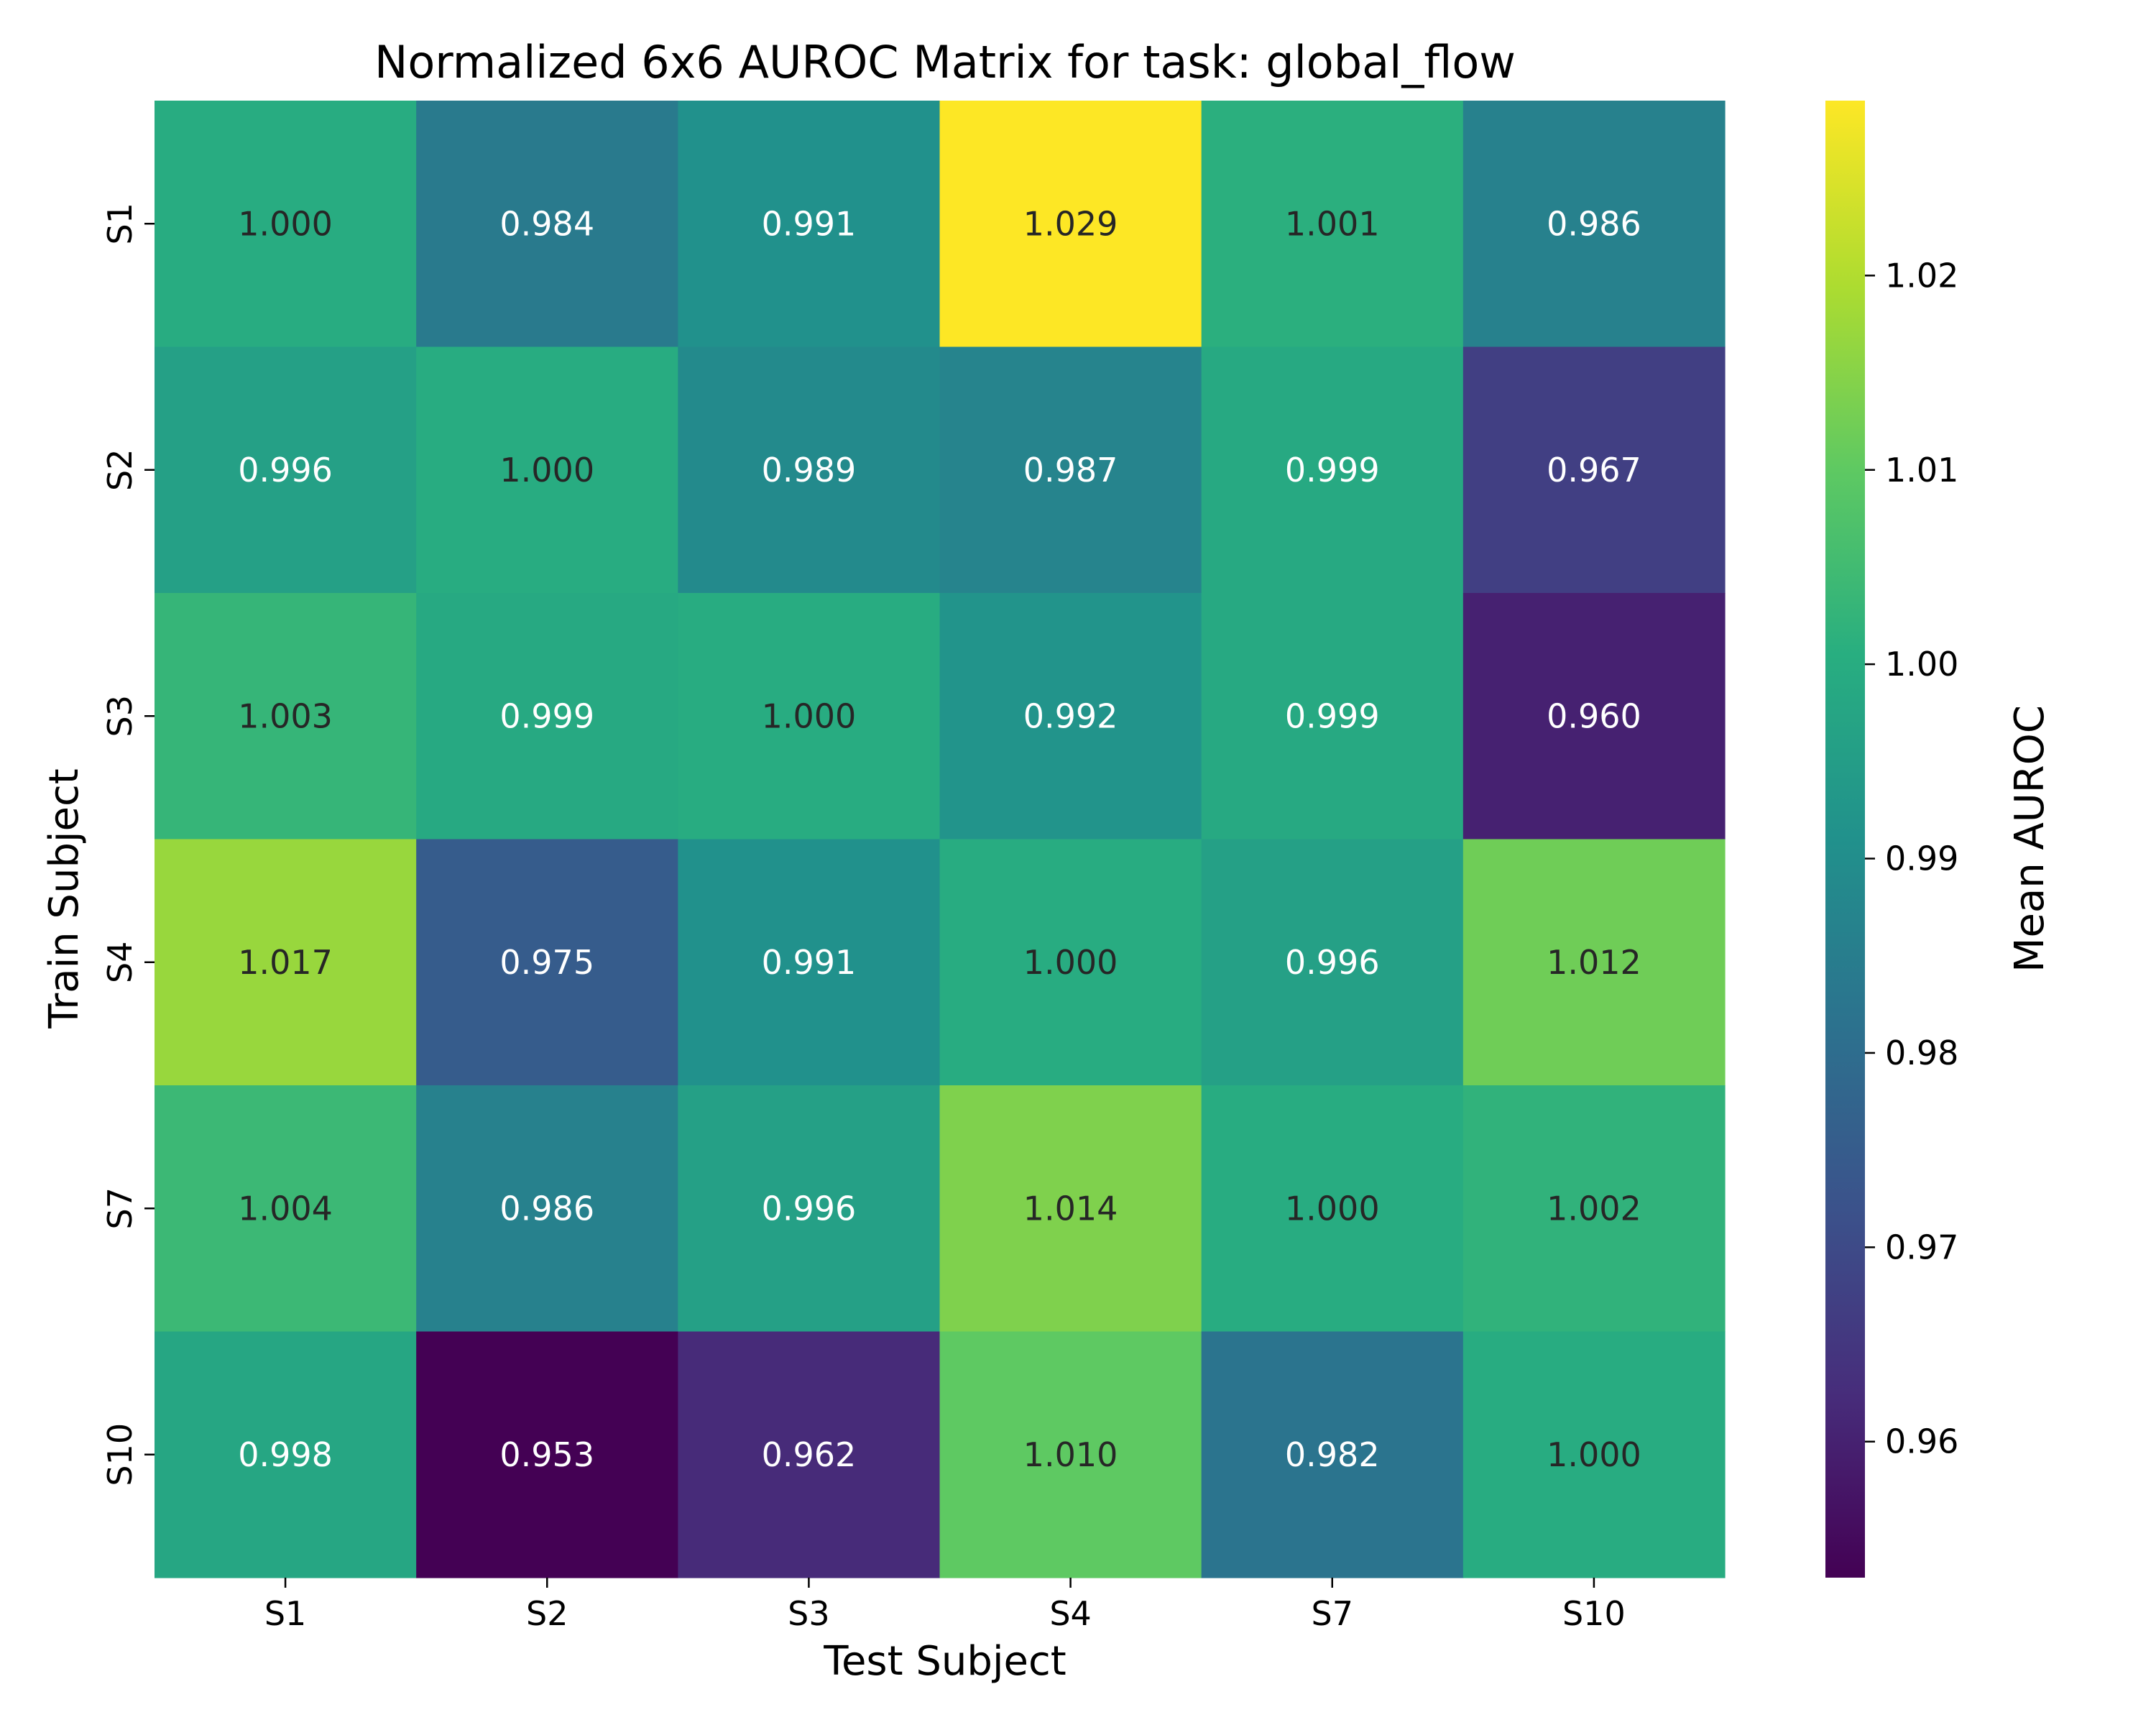 This screenshot has width=2156, height=1725. What do you see at coordinates (120, 962) in the screenshot?
I see `y-tick-label: S4` at bounding box center [120, 962].